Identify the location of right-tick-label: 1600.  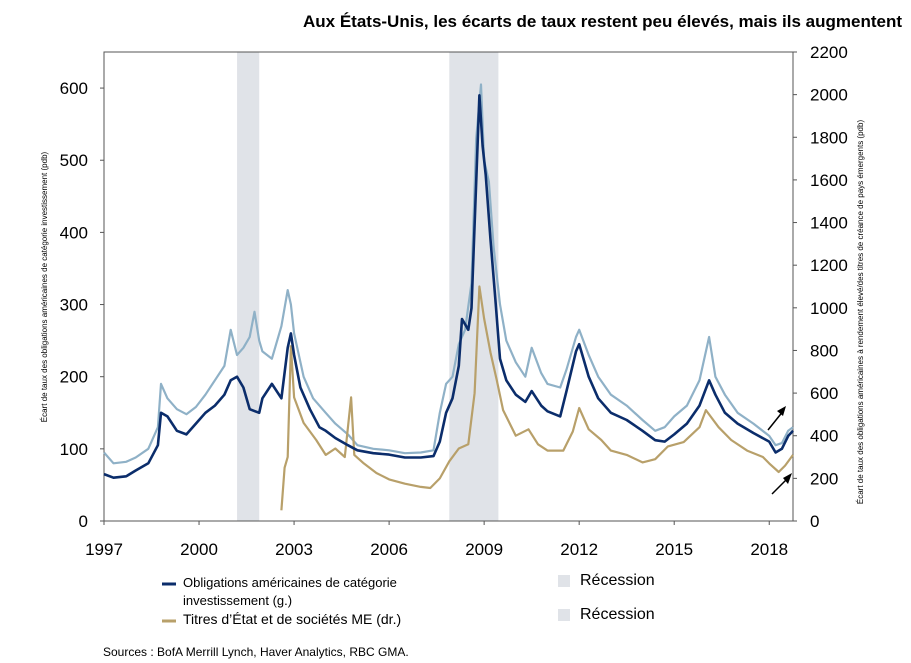
(829, 180).